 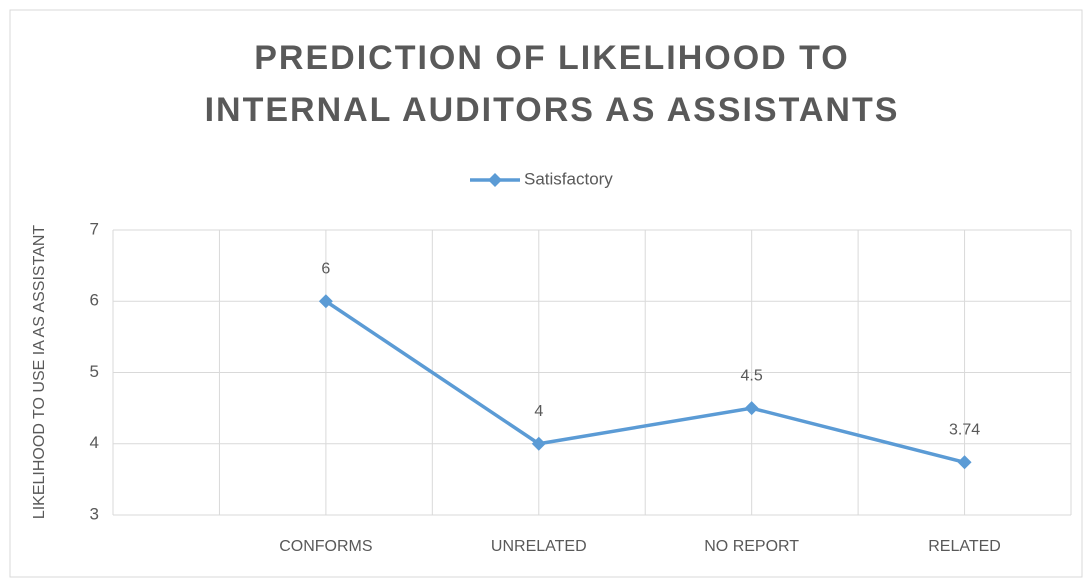 What do you see at coordinates (325, 546) in the screenshot?
I see `x-tick-label: CONFORMS` at bounding box center [325, 546].